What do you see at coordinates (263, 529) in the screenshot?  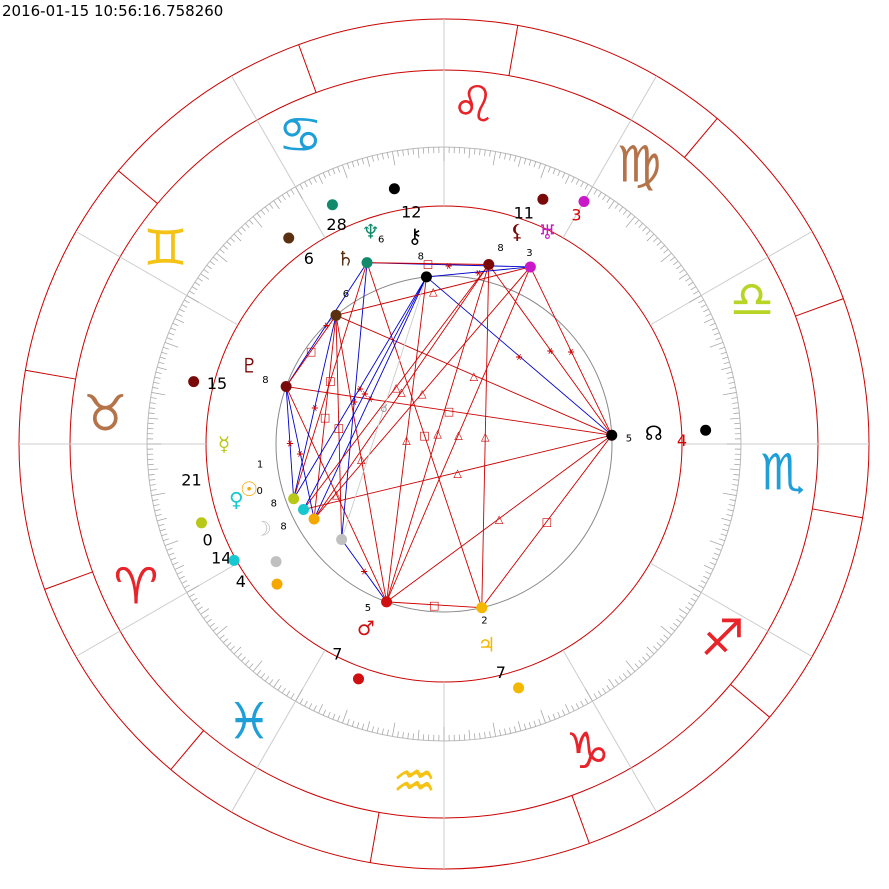 I see `moon-icon: ☽` at bounding box center [263, 529].